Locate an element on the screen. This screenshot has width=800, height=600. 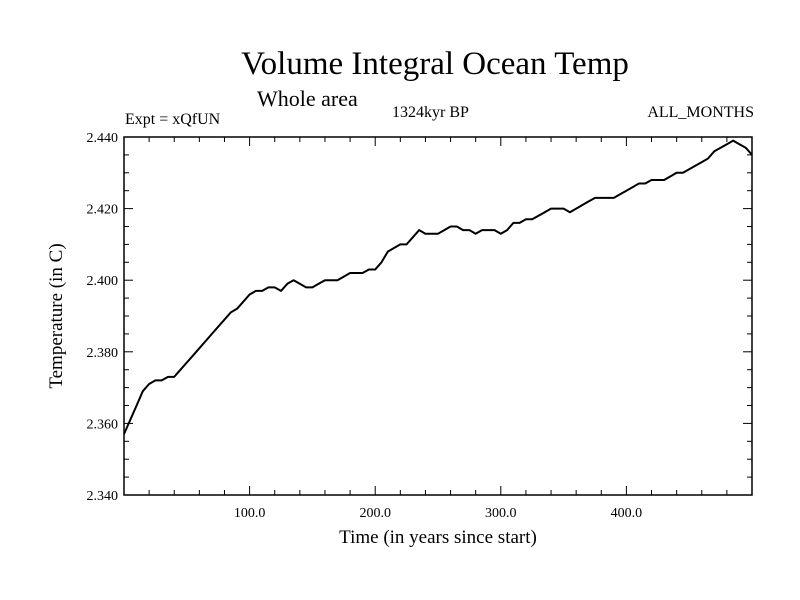
experiment-label: Expt = xQfUN is located at coordinates (173, 119).